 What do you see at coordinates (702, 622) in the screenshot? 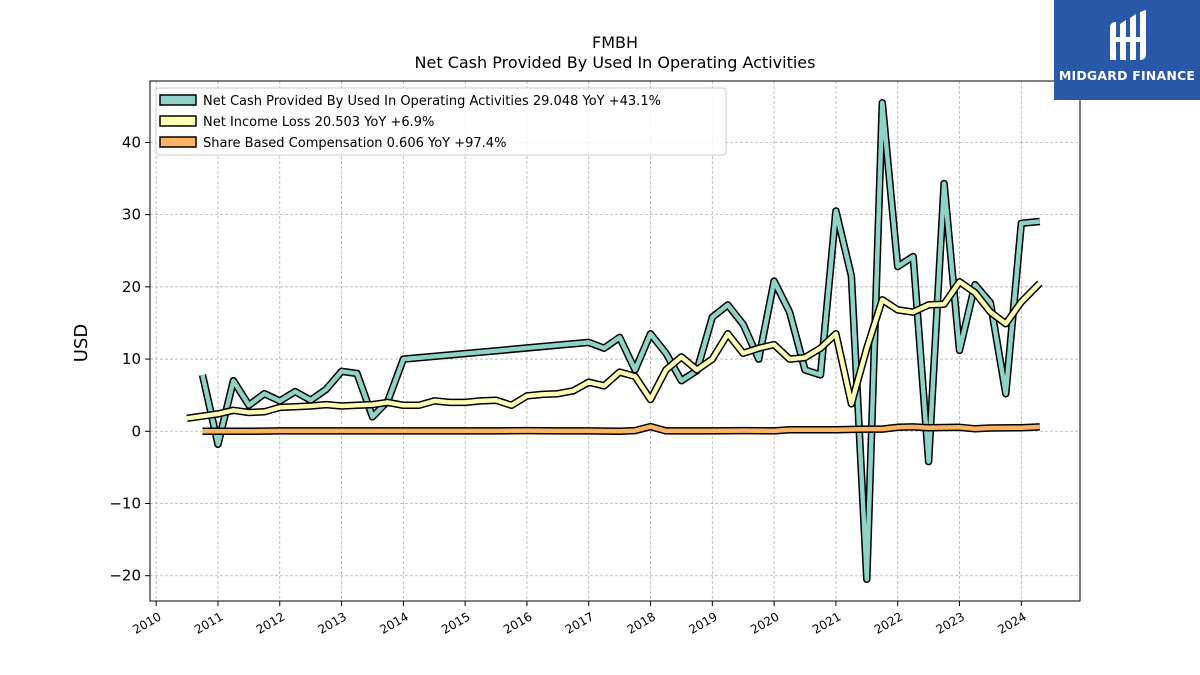
I see `x-tick-label: 2019` at bounding box center [702, 622].